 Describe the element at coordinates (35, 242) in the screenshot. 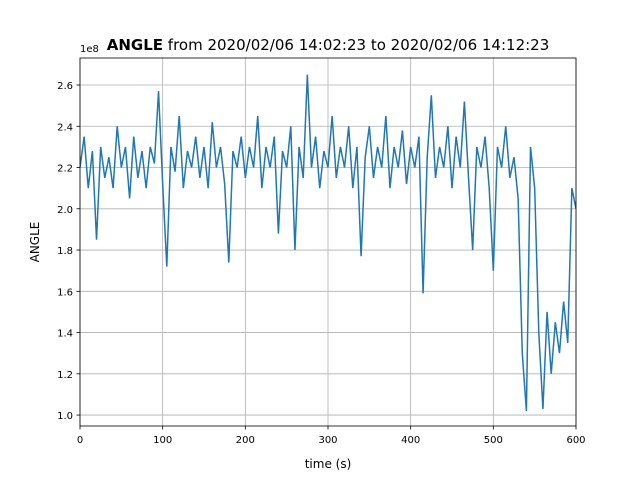

I see `y-axis-label: ANGLE` at that location.